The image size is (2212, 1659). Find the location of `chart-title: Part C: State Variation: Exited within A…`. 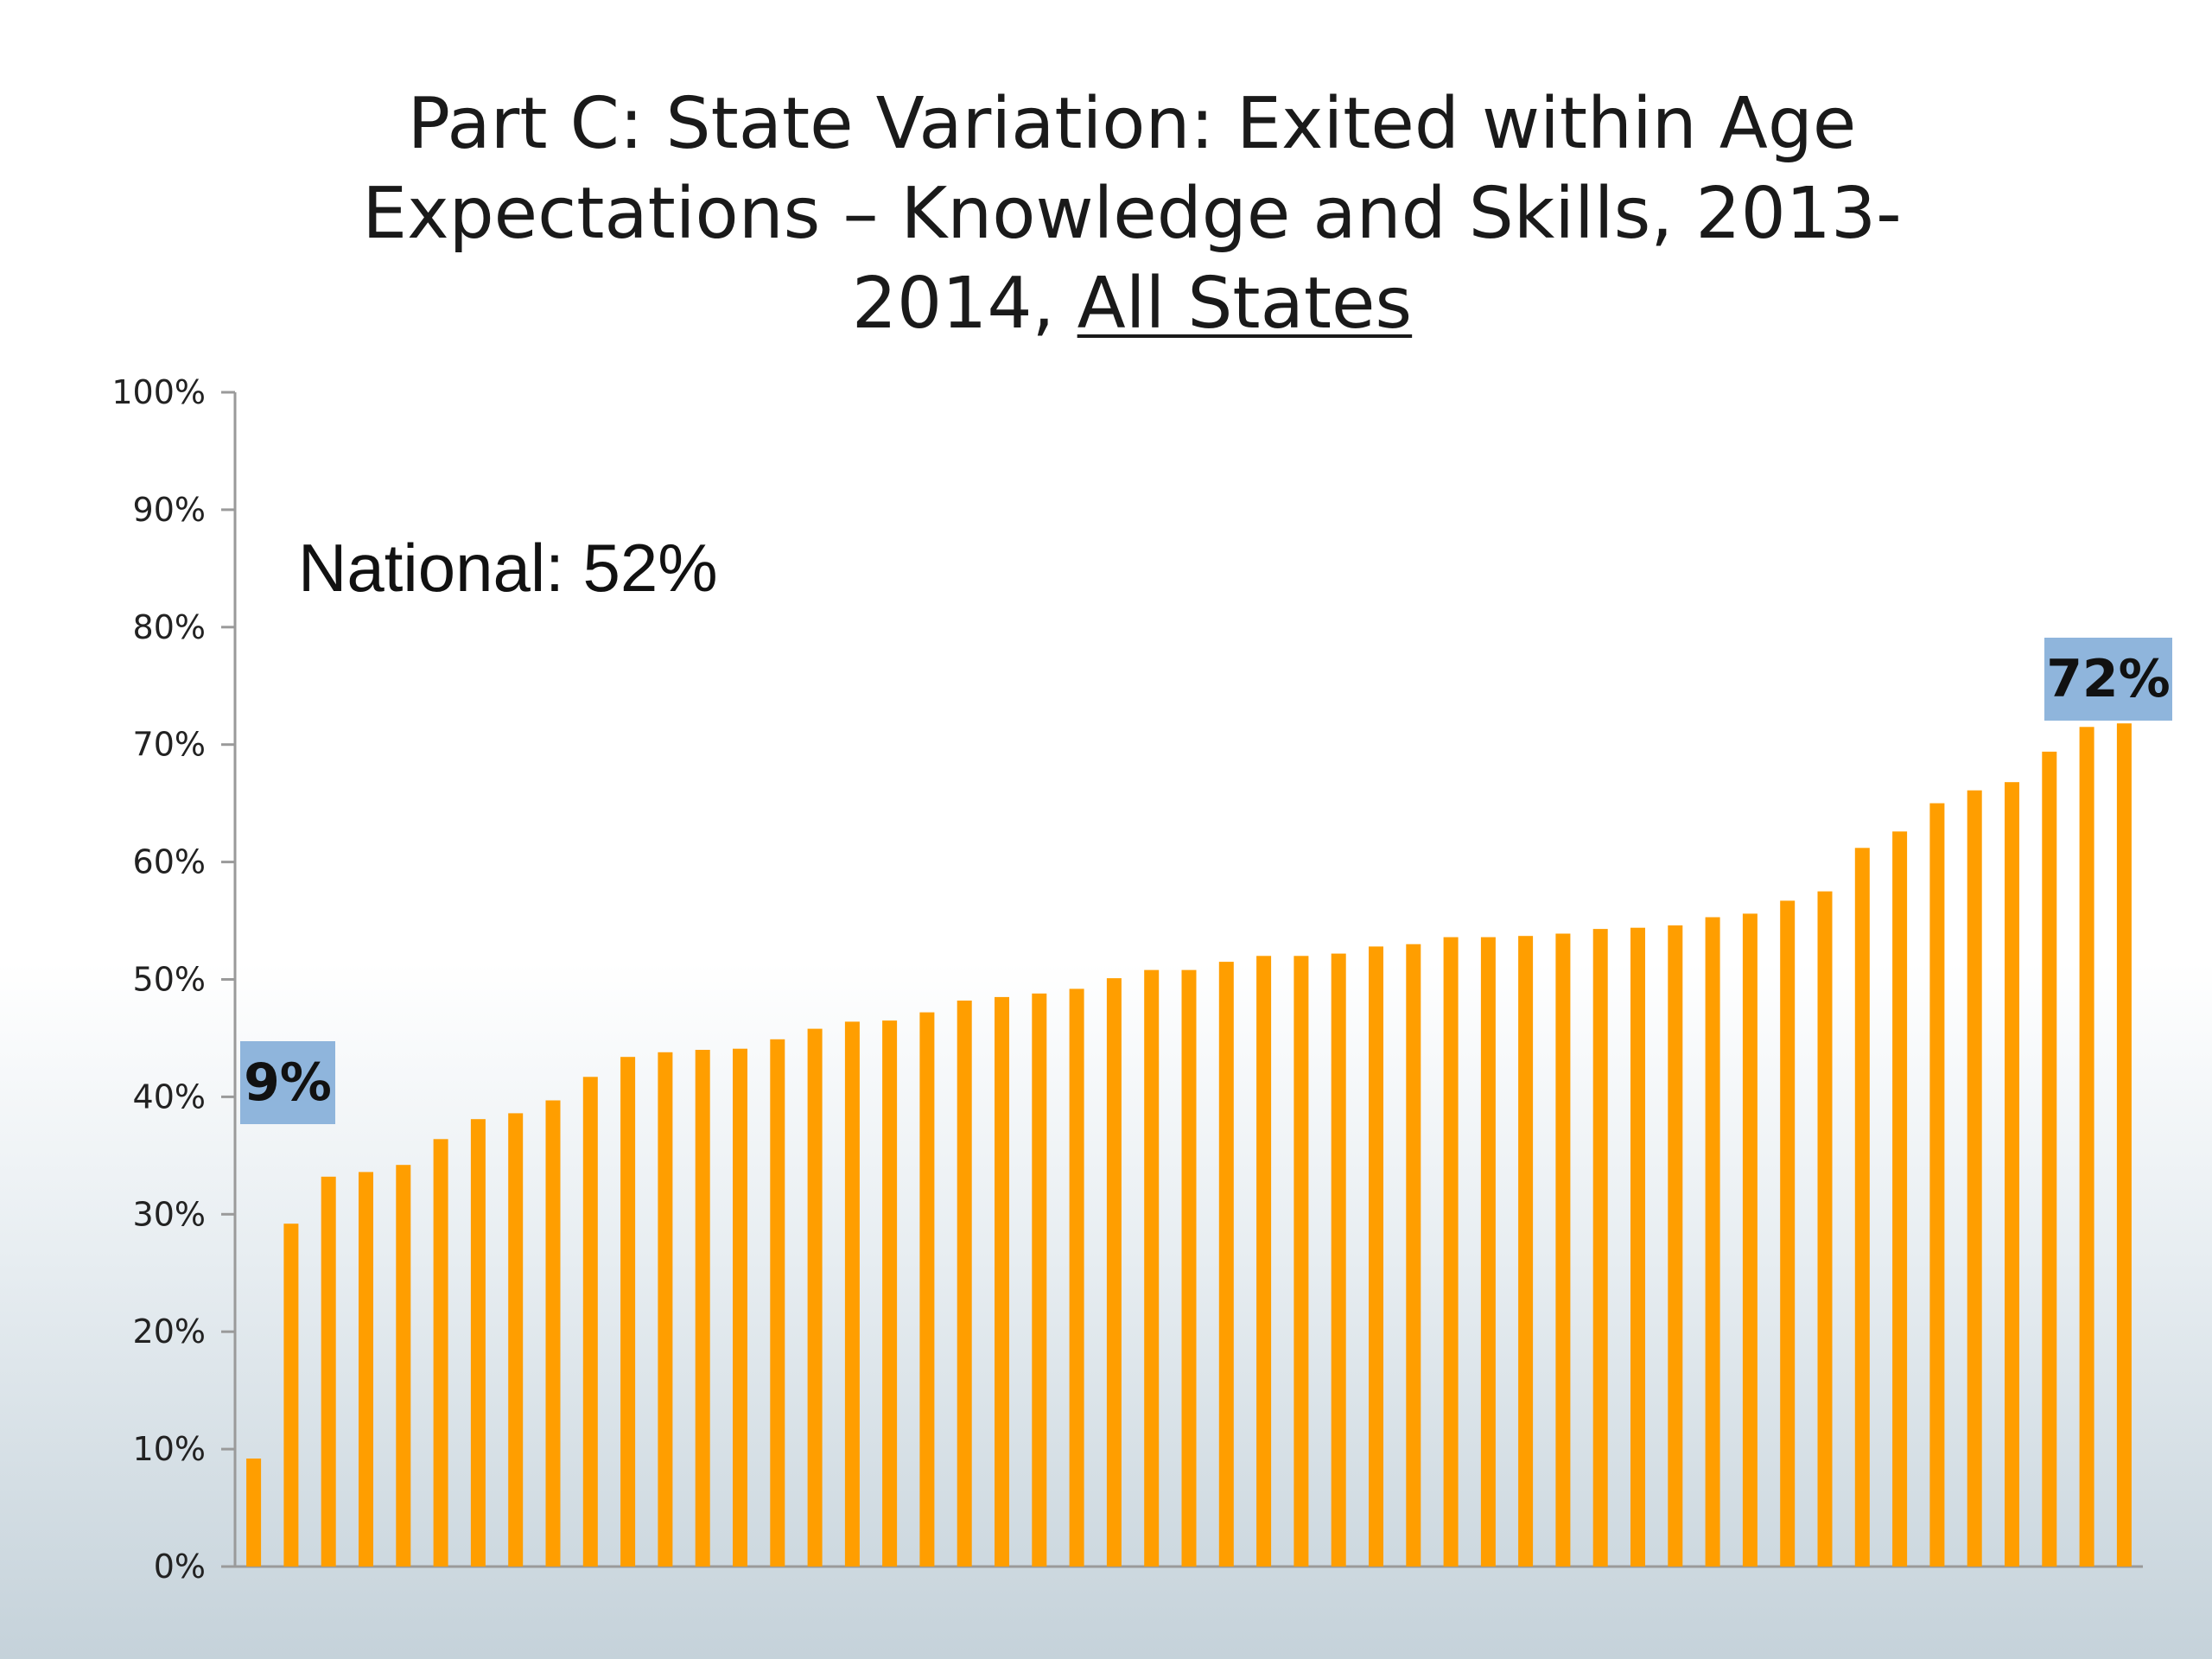

chart-title: Part C: State Variation: Exited within A… is located at coordinates (1132, 214).